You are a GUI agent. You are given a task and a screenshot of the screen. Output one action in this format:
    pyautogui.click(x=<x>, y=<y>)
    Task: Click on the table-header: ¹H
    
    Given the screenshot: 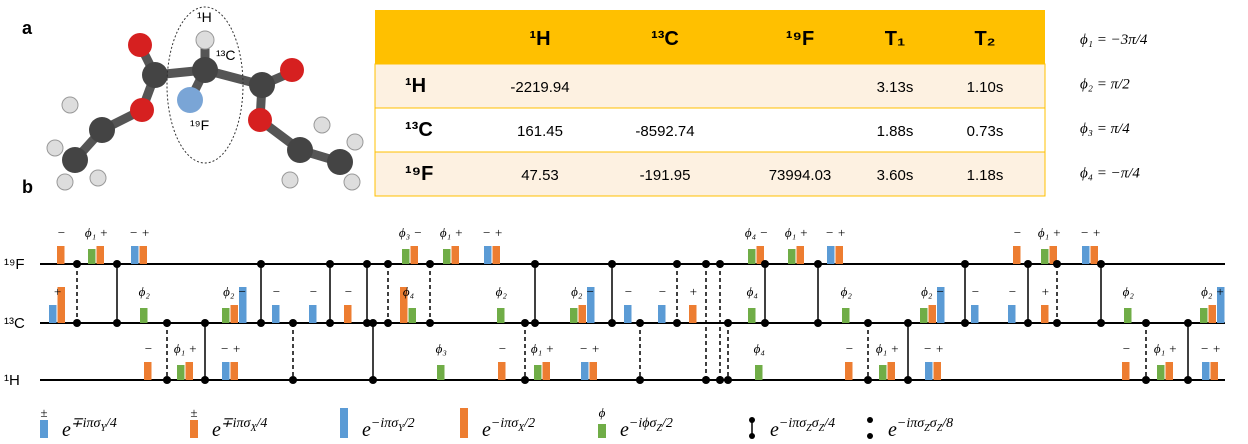 What is the action you would take?
    pyautogui.click(x=539, y=39)
    